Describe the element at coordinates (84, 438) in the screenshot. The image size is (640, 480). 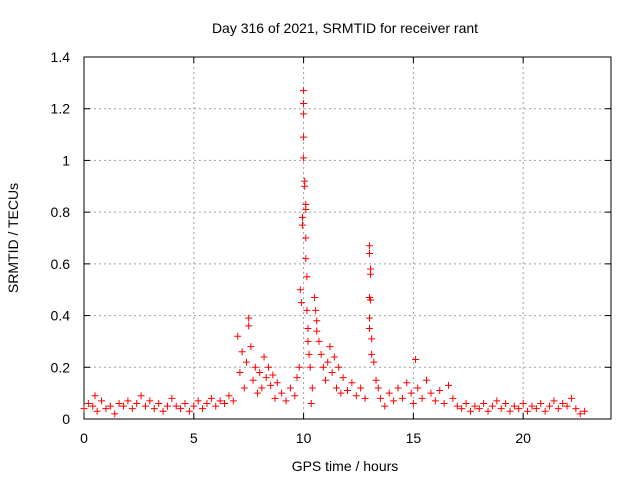
I see `x-tick-label: 0` at that location.